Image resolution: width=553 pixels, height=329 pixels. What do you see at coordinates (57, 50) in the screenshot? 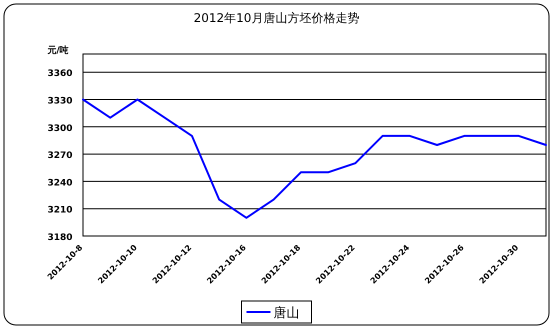
I see `y-axis-title: 元/吨` at bounding box center [57, 50].